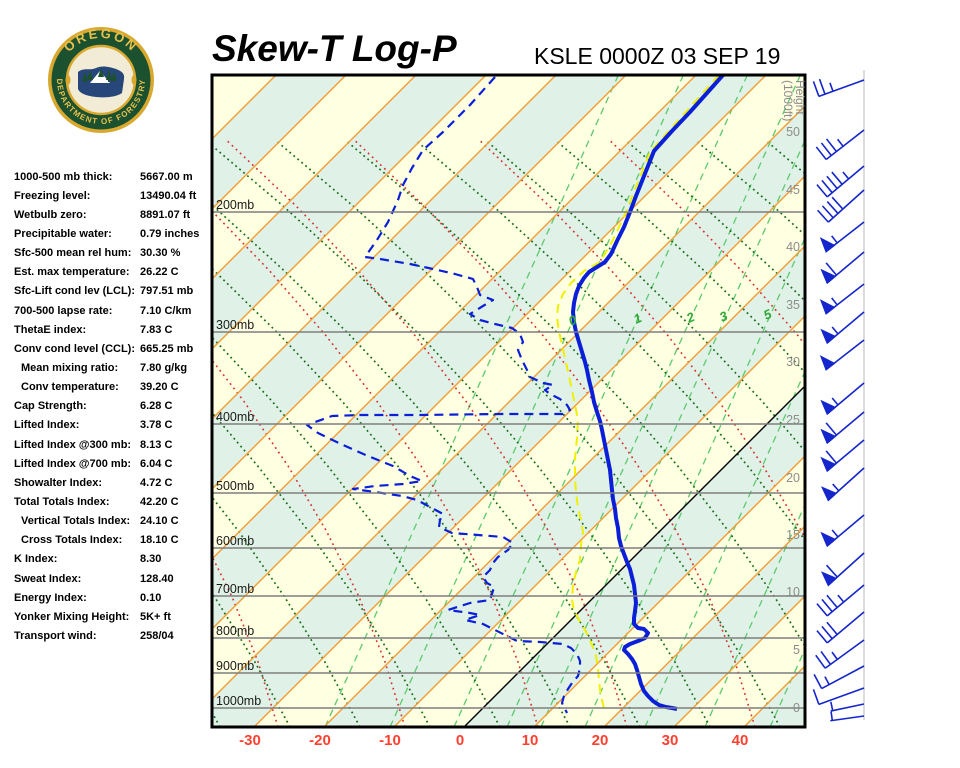 This screenshot has width=960, height=768. Describe the element at coordinates (134, 80) in the screenshot. I see `logo-right-ornament` at that location.